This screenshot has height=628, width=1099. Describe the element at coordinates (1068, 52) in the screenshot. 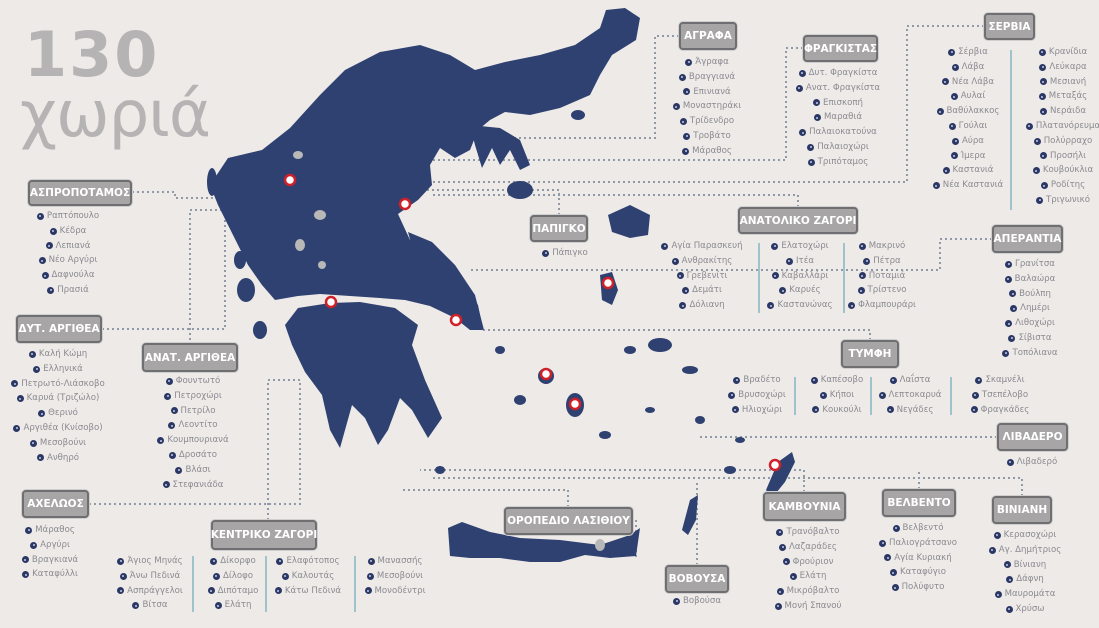

I see `village-name: Κρανίδια` at that location.